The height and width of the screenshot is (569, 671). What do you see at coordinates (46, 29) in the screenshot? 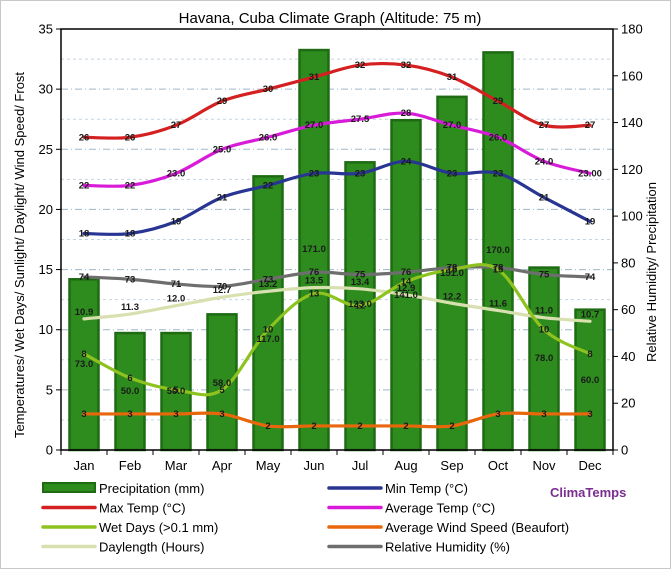
I see `y-left-tick-label: 35` at bounding box center [46, 29].